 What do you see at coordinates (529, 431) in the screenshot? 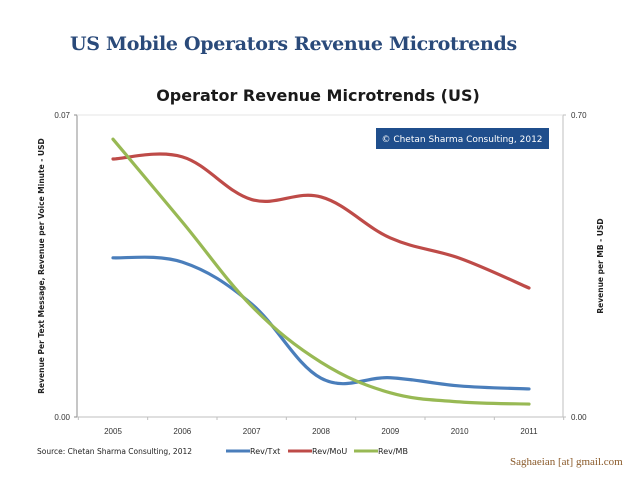
I see `x-tick-label: 2011` at bounding box center [529, 431].